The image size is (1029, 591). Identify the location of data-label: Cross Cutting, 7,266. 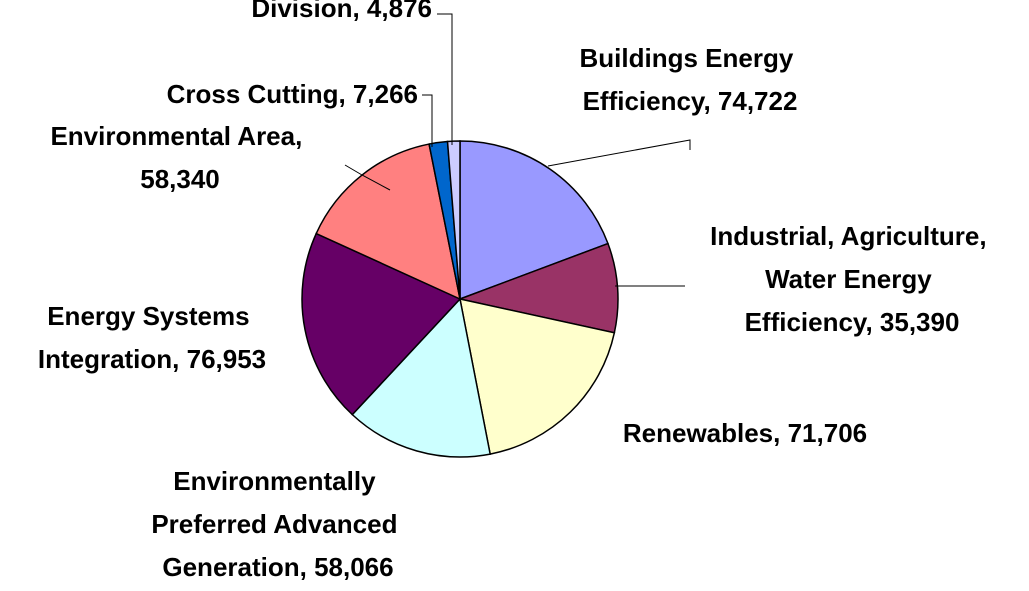
(292, 94).